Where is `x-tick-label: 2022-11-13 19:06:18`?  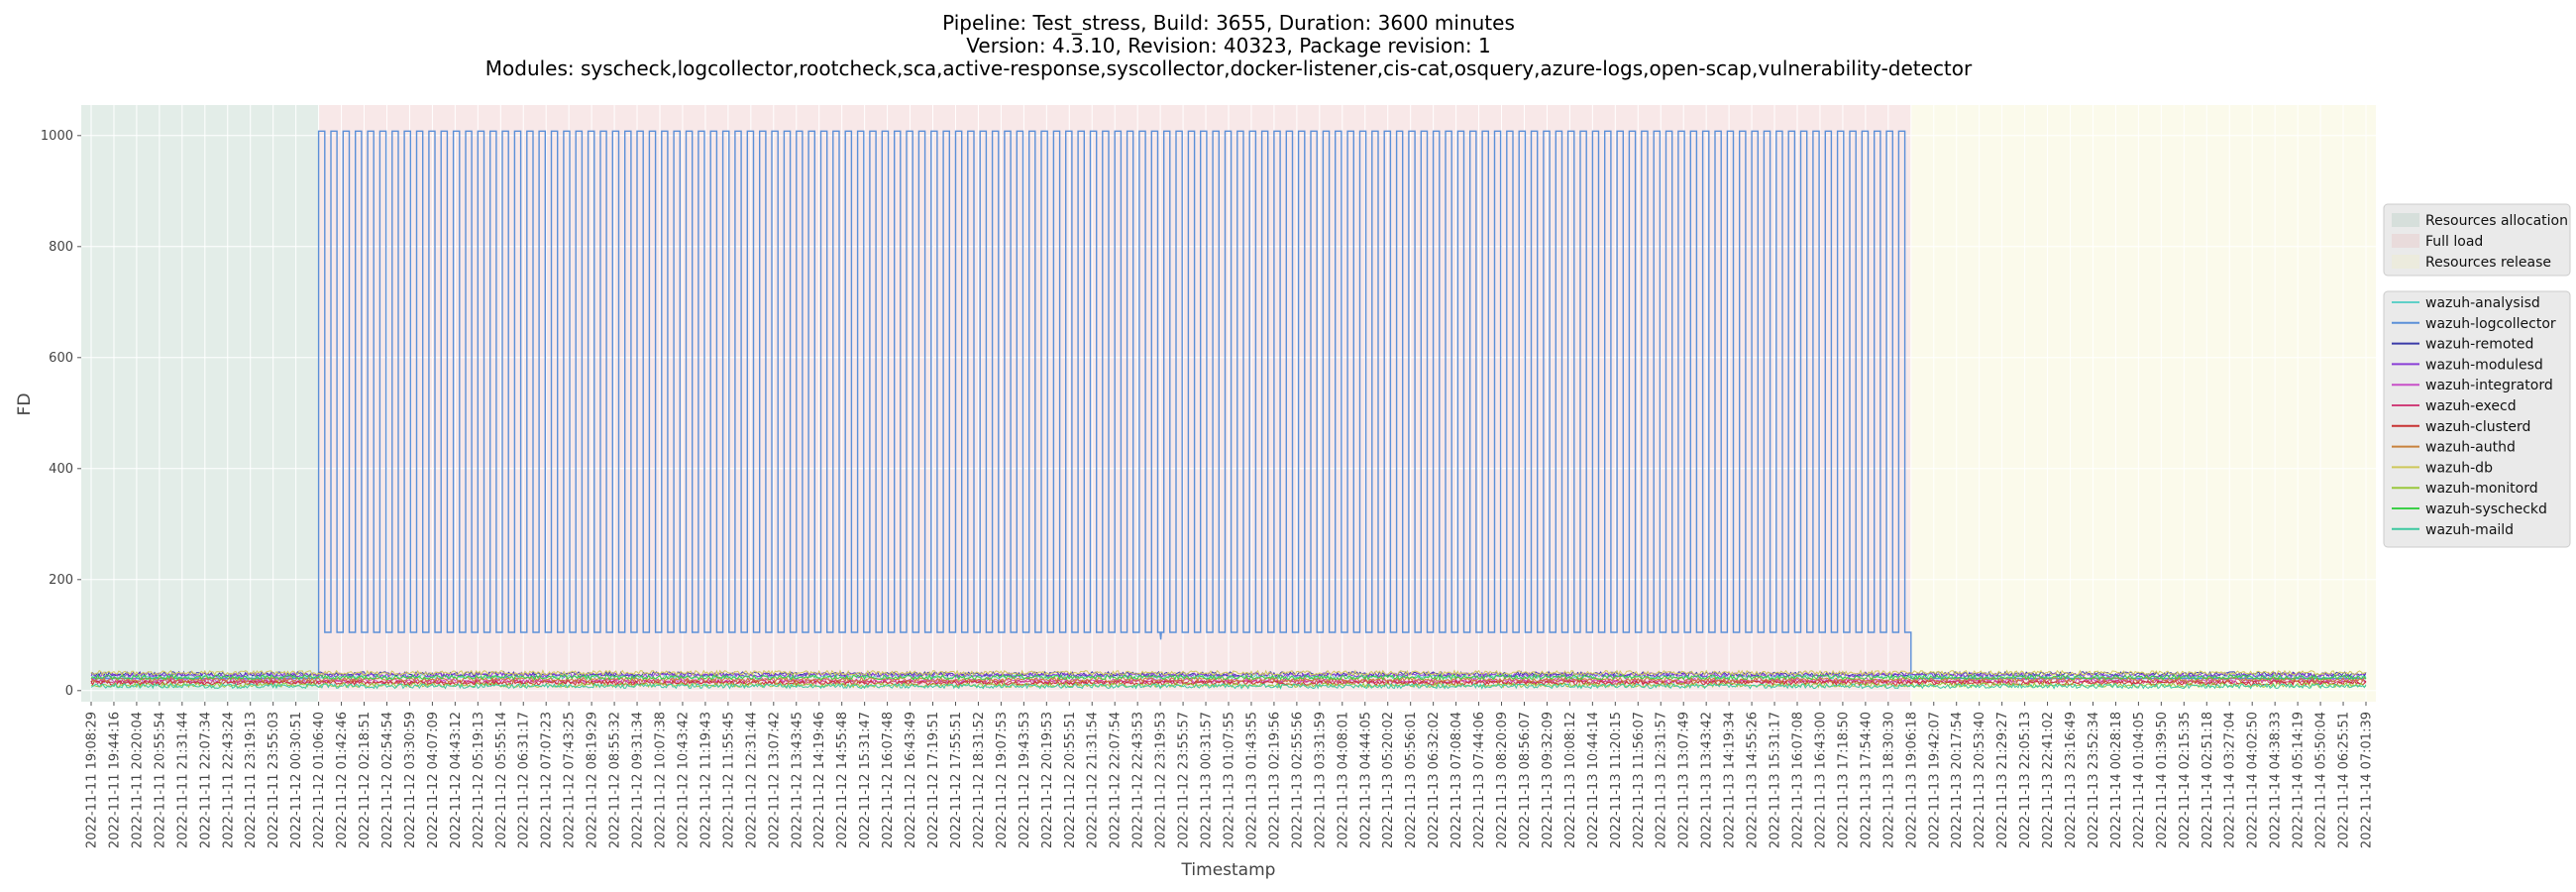 x-tick-label: 2022-11-13 19:06:18 is located at coordinates (1911, 780).